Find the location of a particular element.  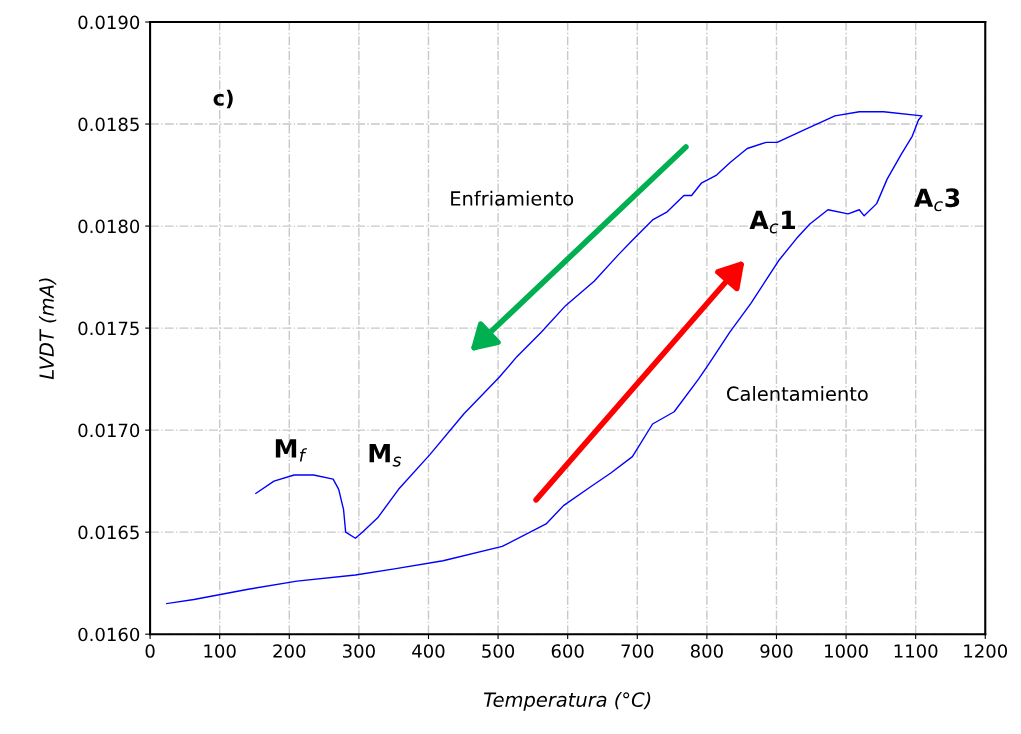

x-tick-label: 700 is located at coordinates (637, 651).